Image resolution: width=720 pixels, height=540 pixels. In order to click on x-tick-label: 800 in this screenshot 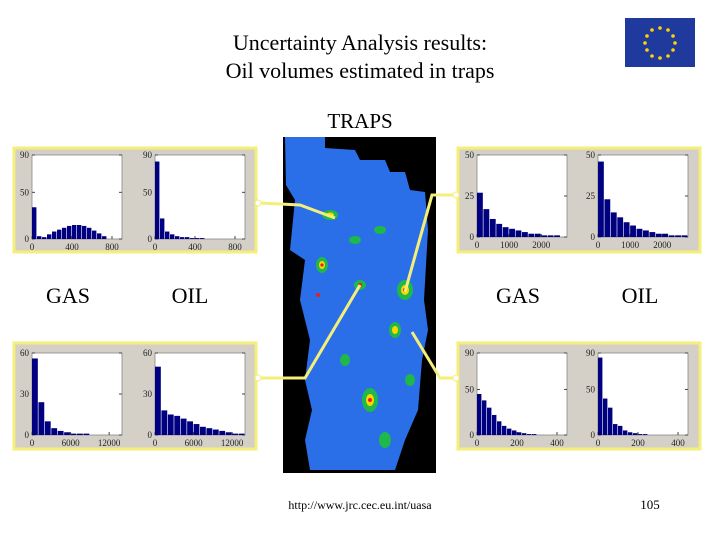, I will do `click(112, 247)`.